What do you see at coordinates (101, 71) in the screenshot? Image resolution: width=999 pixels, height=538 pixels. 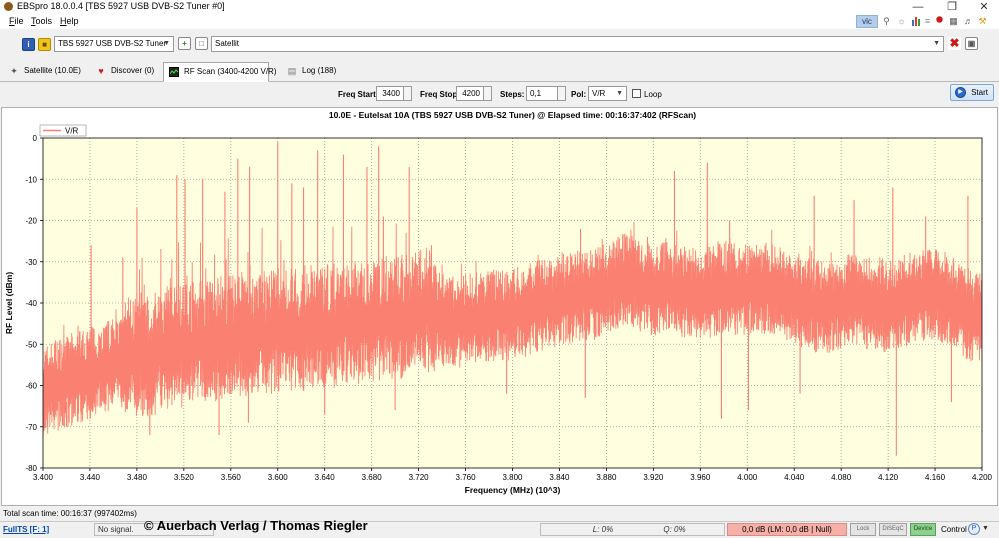 I see `heart-icon: ♥` at bounding box center [101, 71].